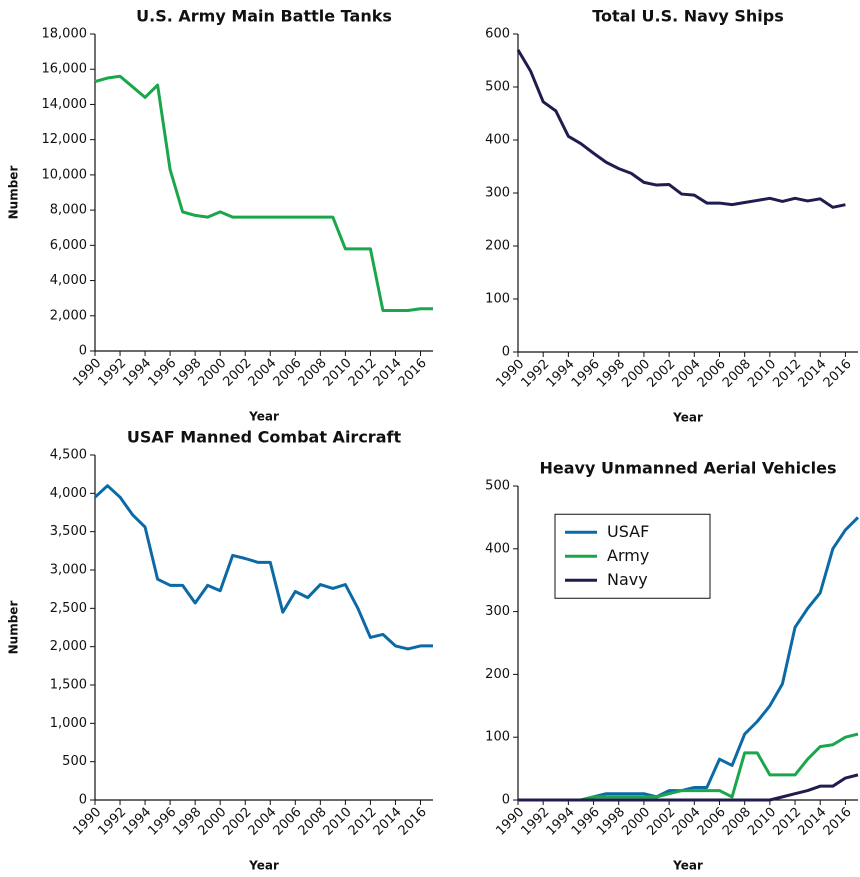 Image resolution: width=860 pixels, height=877 pixels. What do you see at coordinates (688, 16) in the screenshot?
I see `chart-title: Total U.S. Navy Ships` at bounding box center [688, 16].